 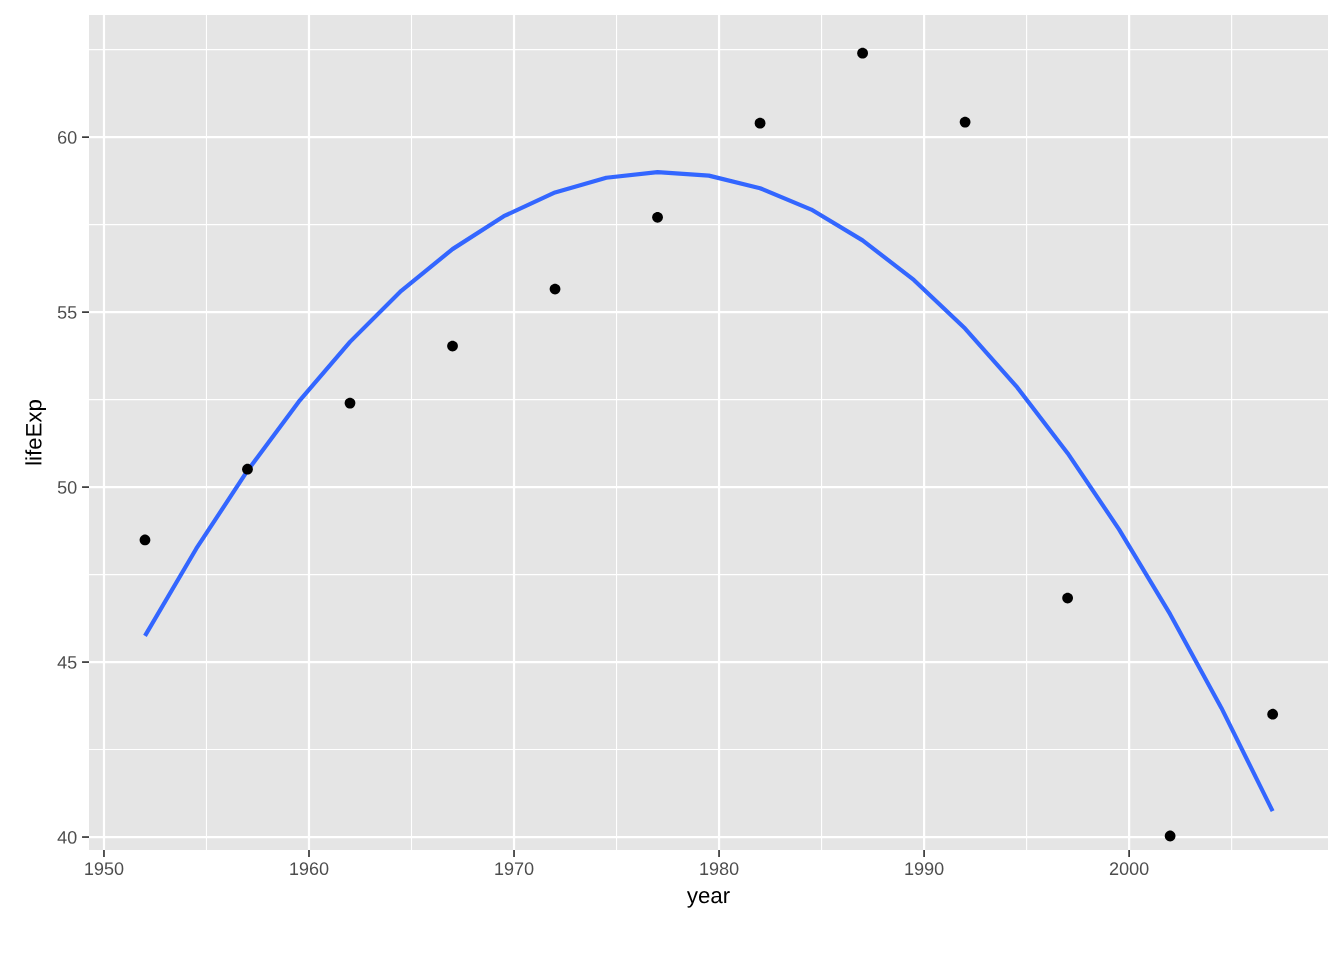 What do you see at coordinates (719, 869) in the screenshot?
I see `x-tick-label: 1980` at bounding box center [719, 869].